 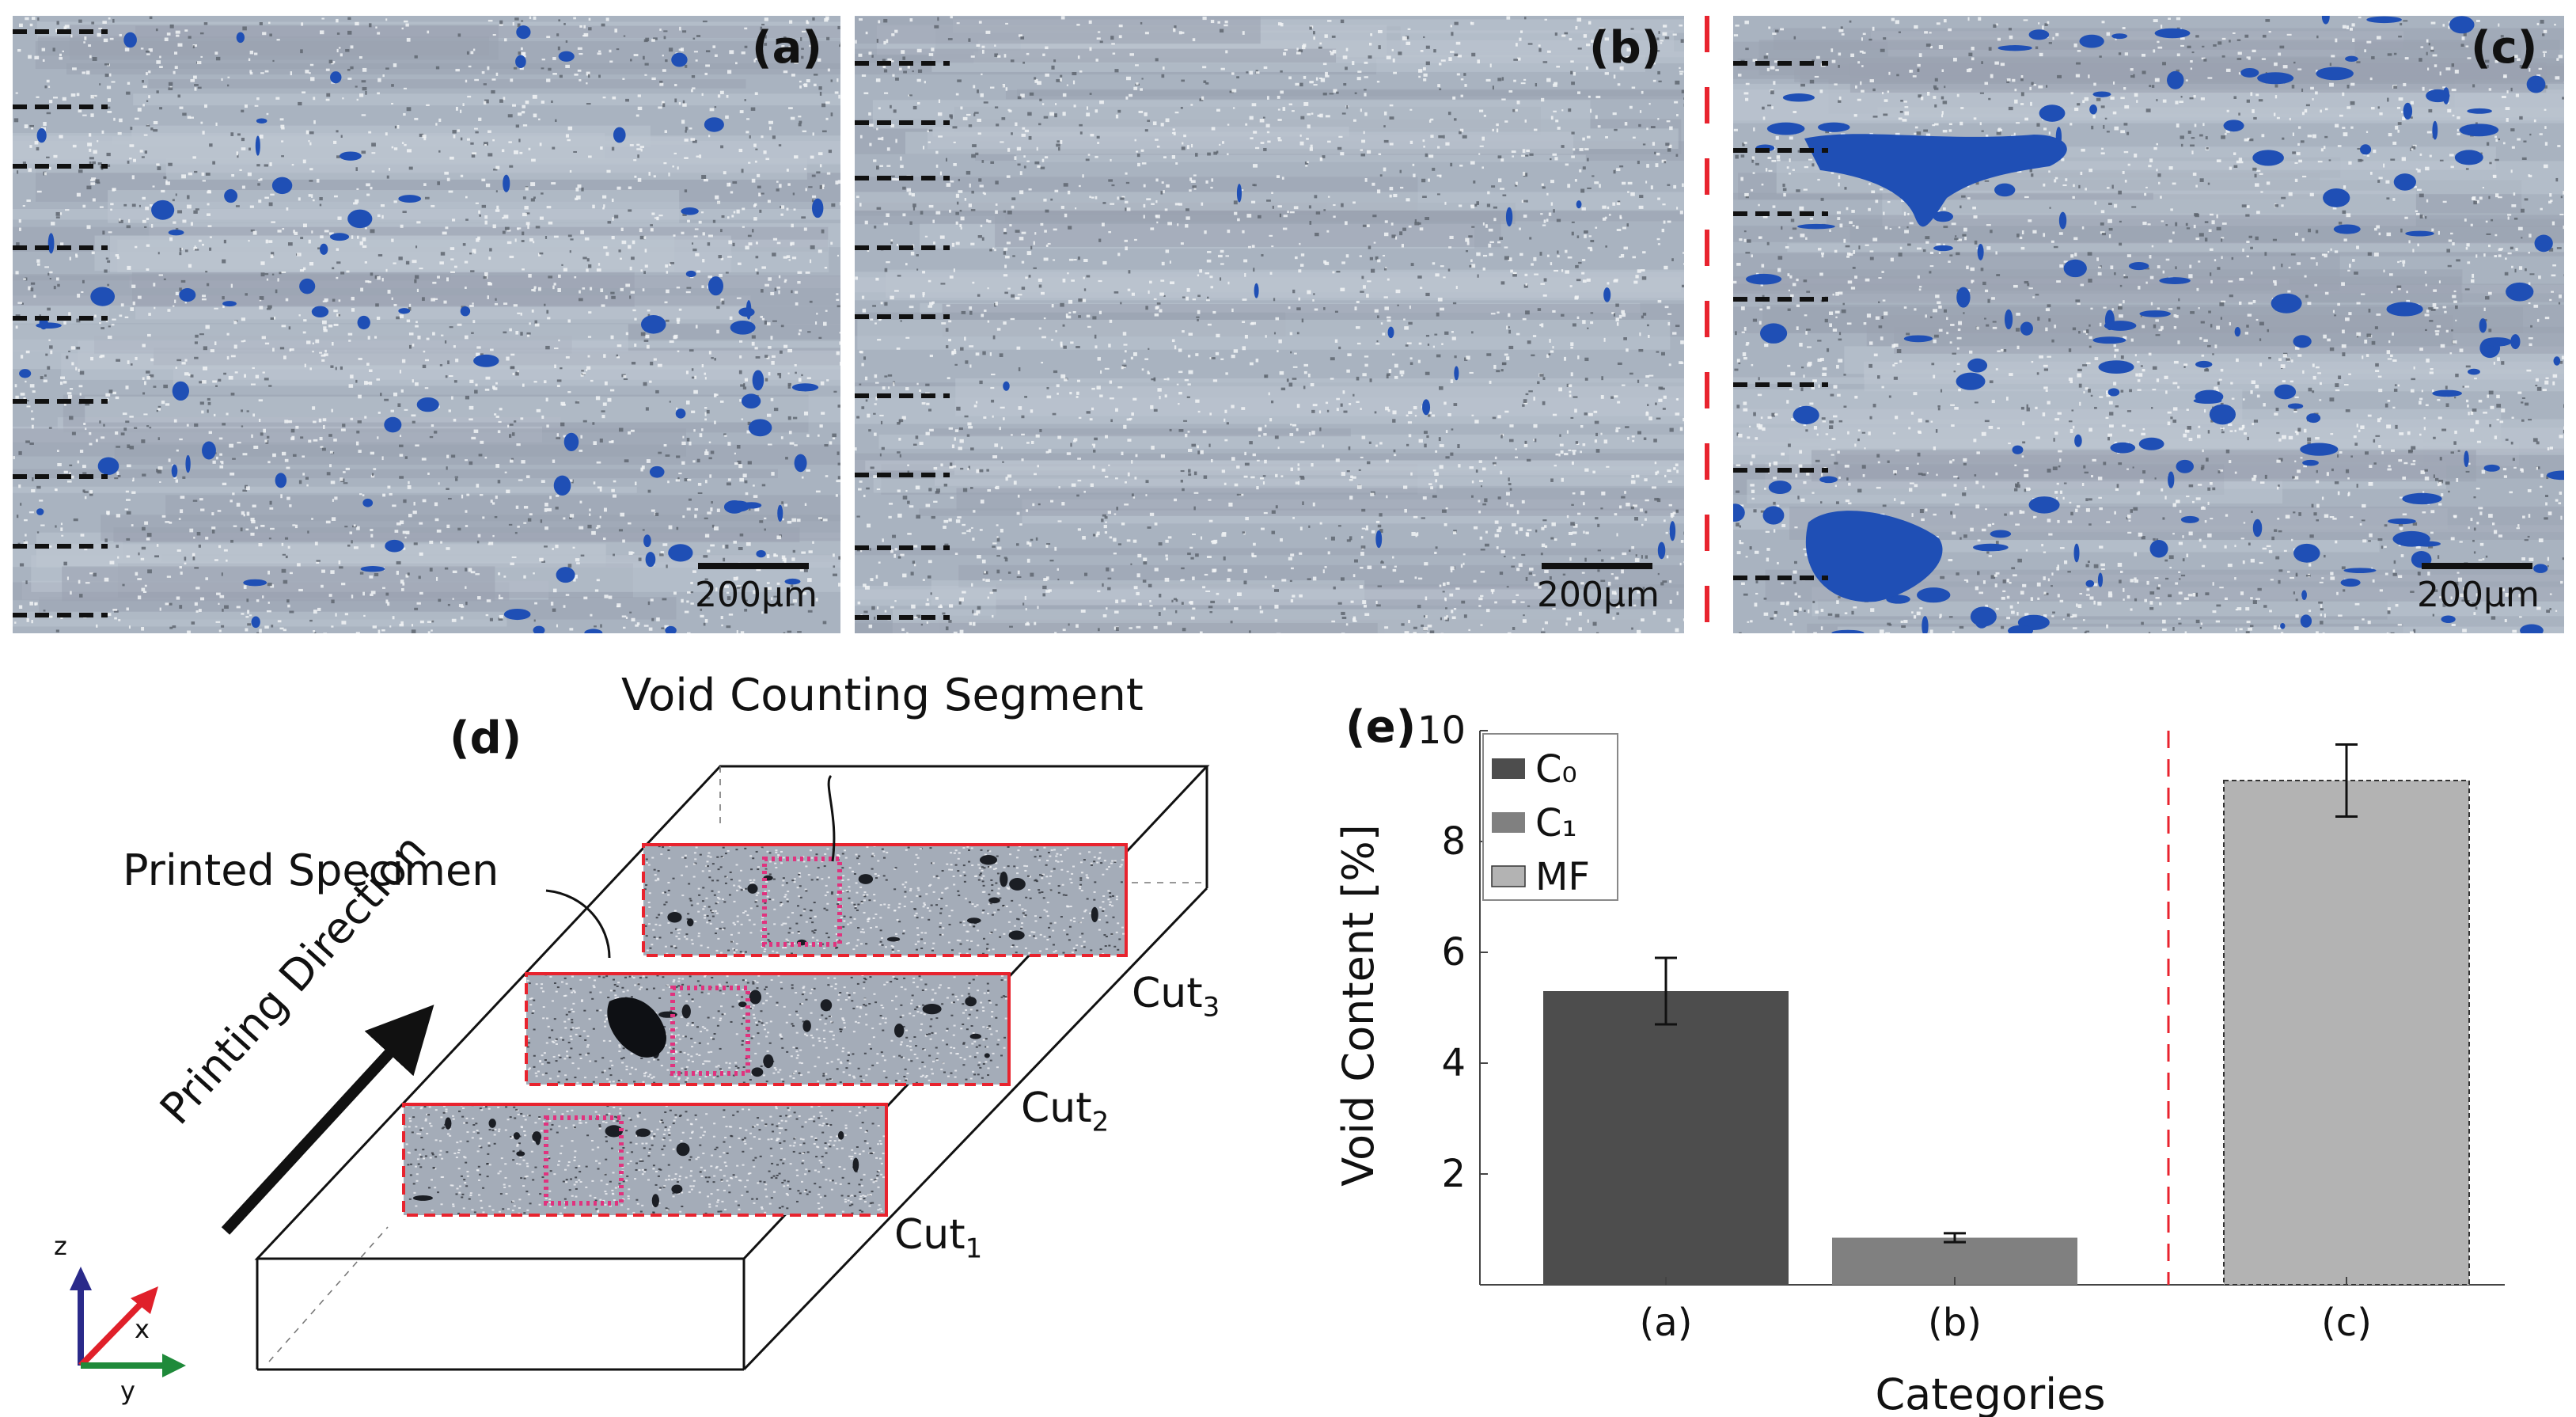 What do you see at coordinates (1358, 1005) in the screenshot?
I see `y-axis-label: Void Content [%]` at bounding box center [1358, 1005].